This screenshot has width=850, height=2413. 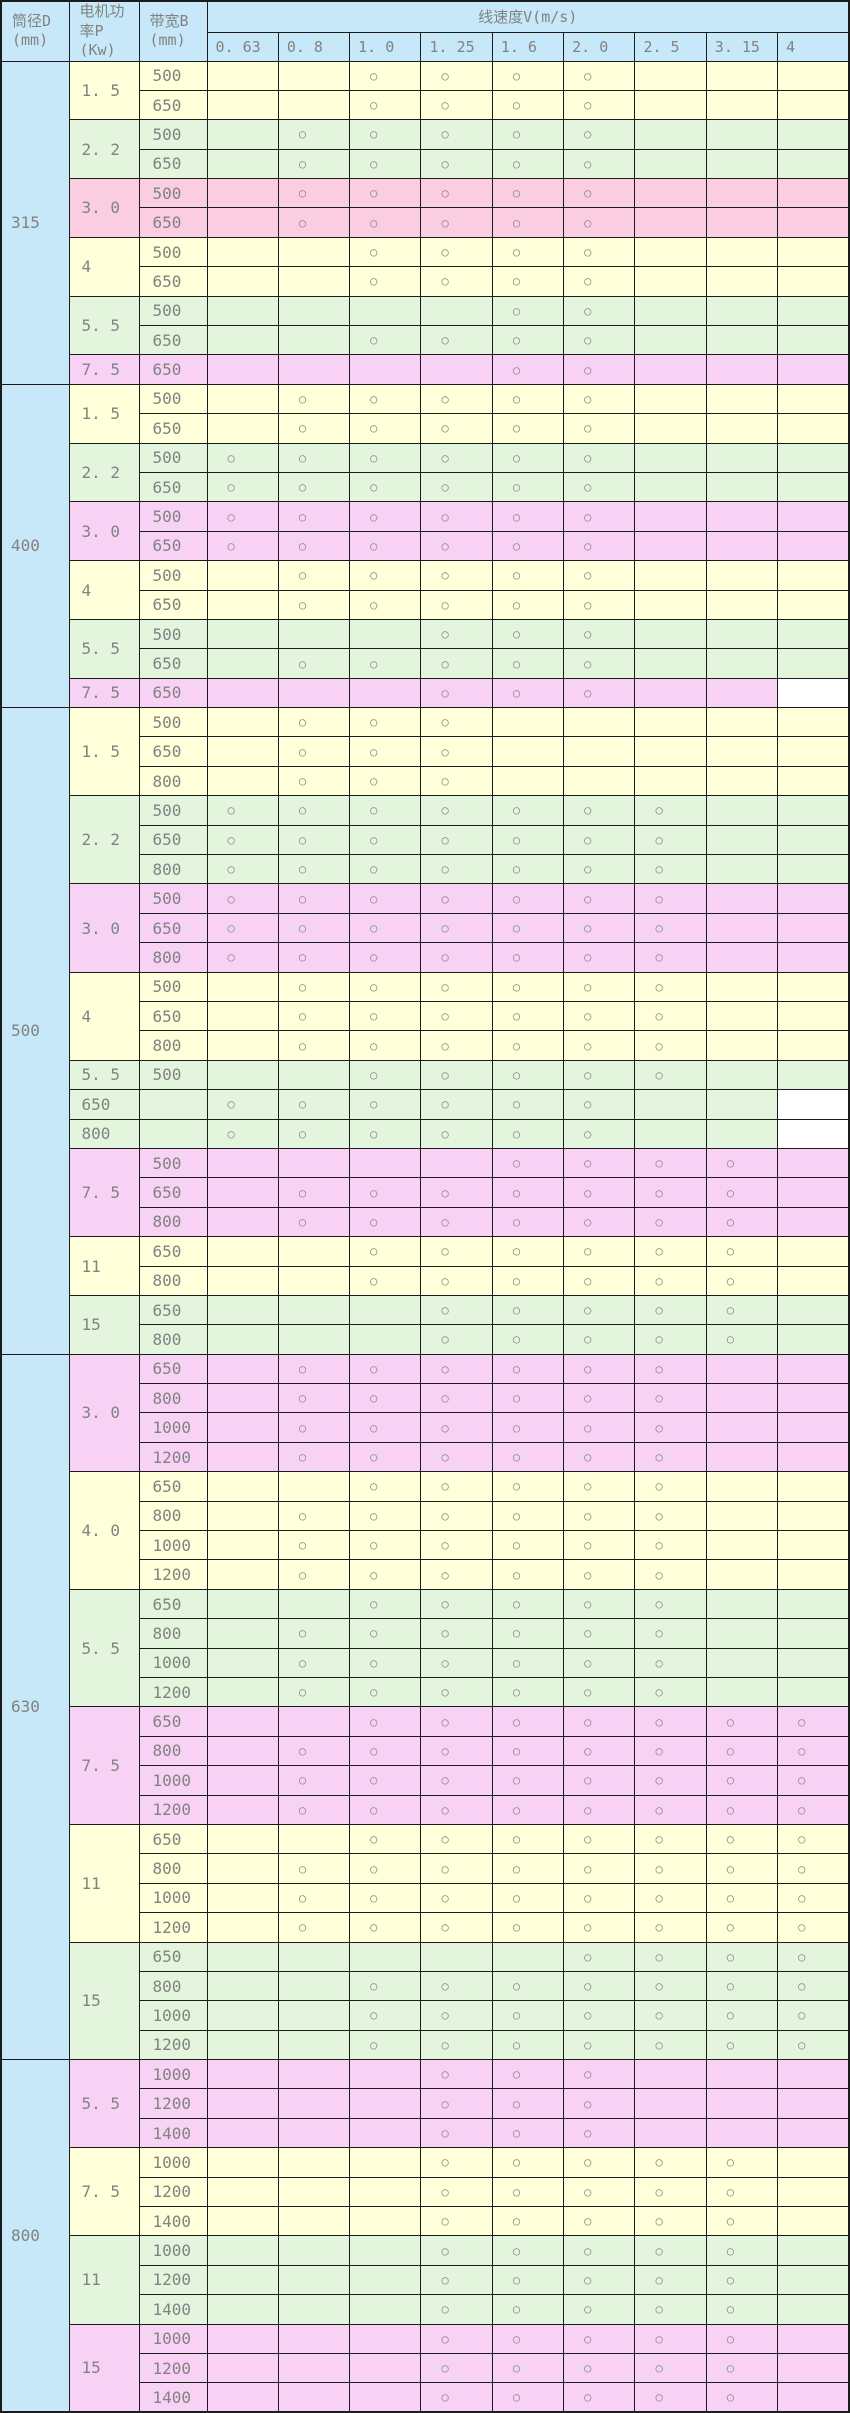 What do you see at coordinates (104, 1104) in the screenshot?
I see `shifted-bandwidth-label-cell: 650` at bounding box center [104, 1104].